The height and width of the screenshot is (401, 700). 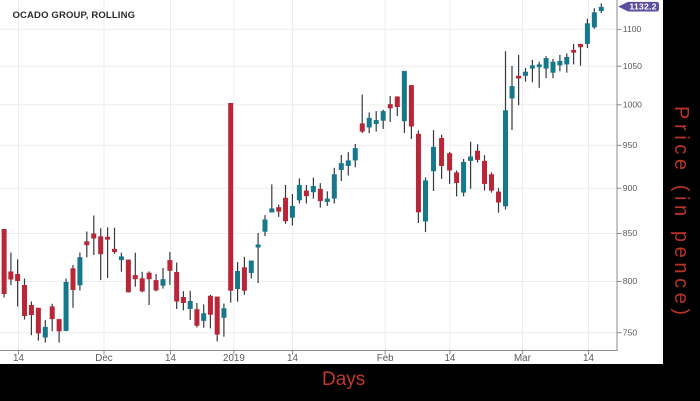 What do you see at coordinates (104, 358) in the screenshot?
I see `svg-text: Dec` at bounding box center [104, 358].